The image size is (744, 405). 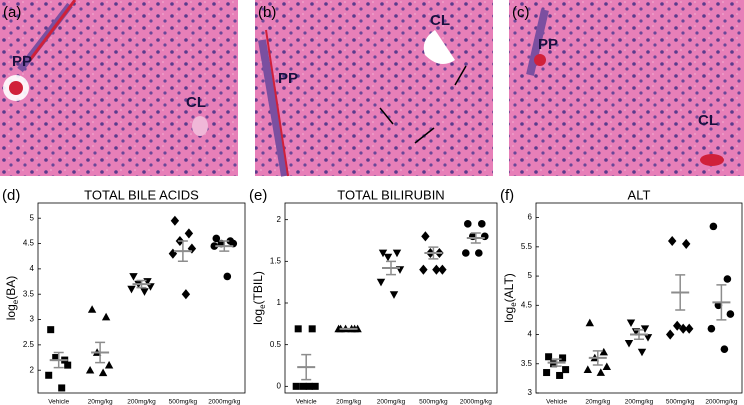 I want to click on panel-label: (f), so click(x=507, y=195).